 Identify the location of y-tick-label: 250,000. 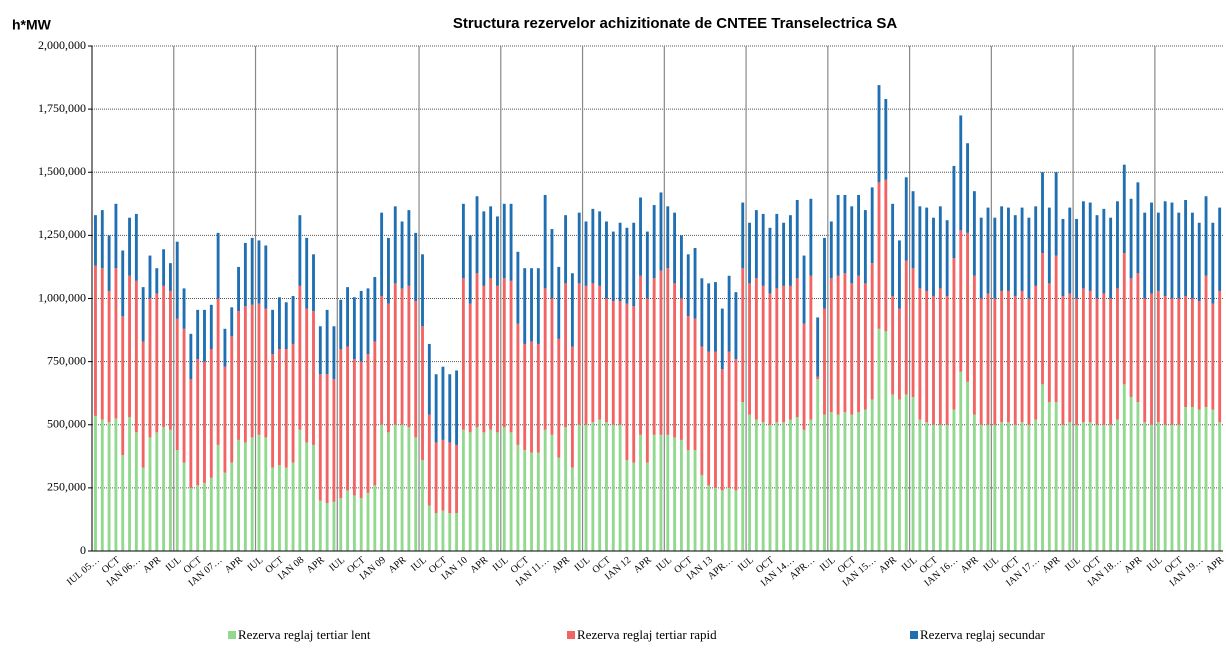
(66, 487).